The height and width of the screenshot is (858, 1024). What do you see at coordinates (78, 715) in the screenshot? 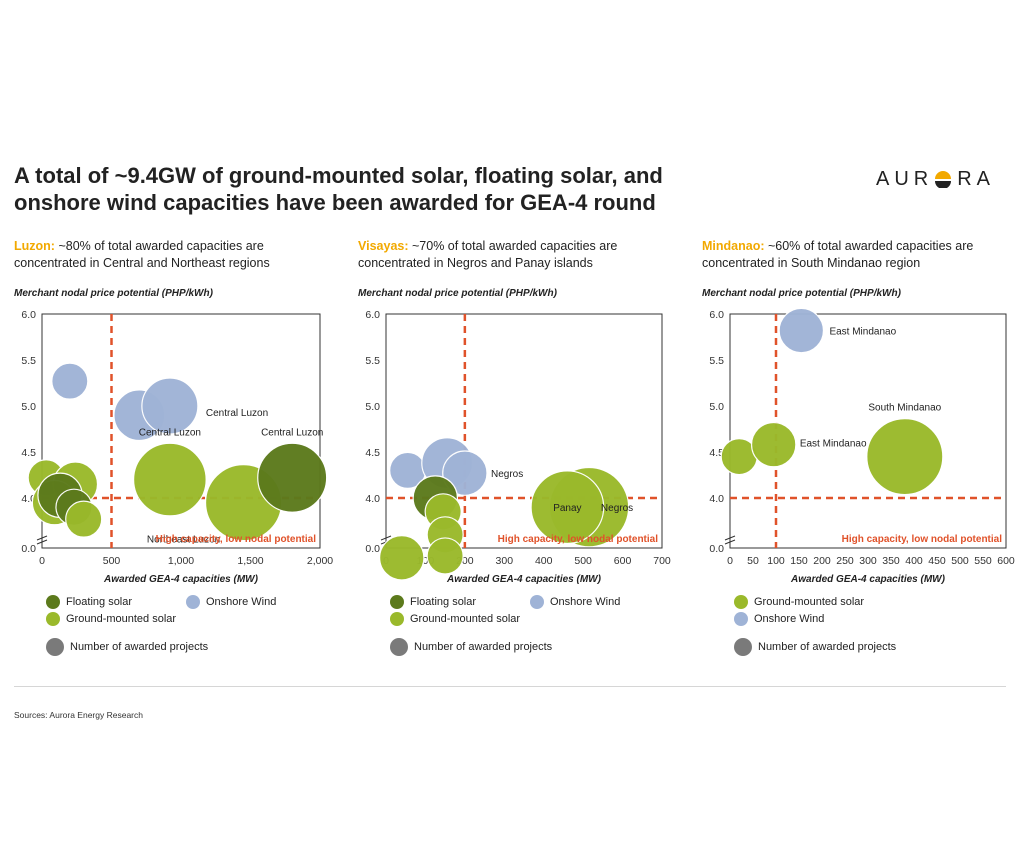
I see `source-note: Sources: Aurora Energy Research` at bounding box center [78, 715].